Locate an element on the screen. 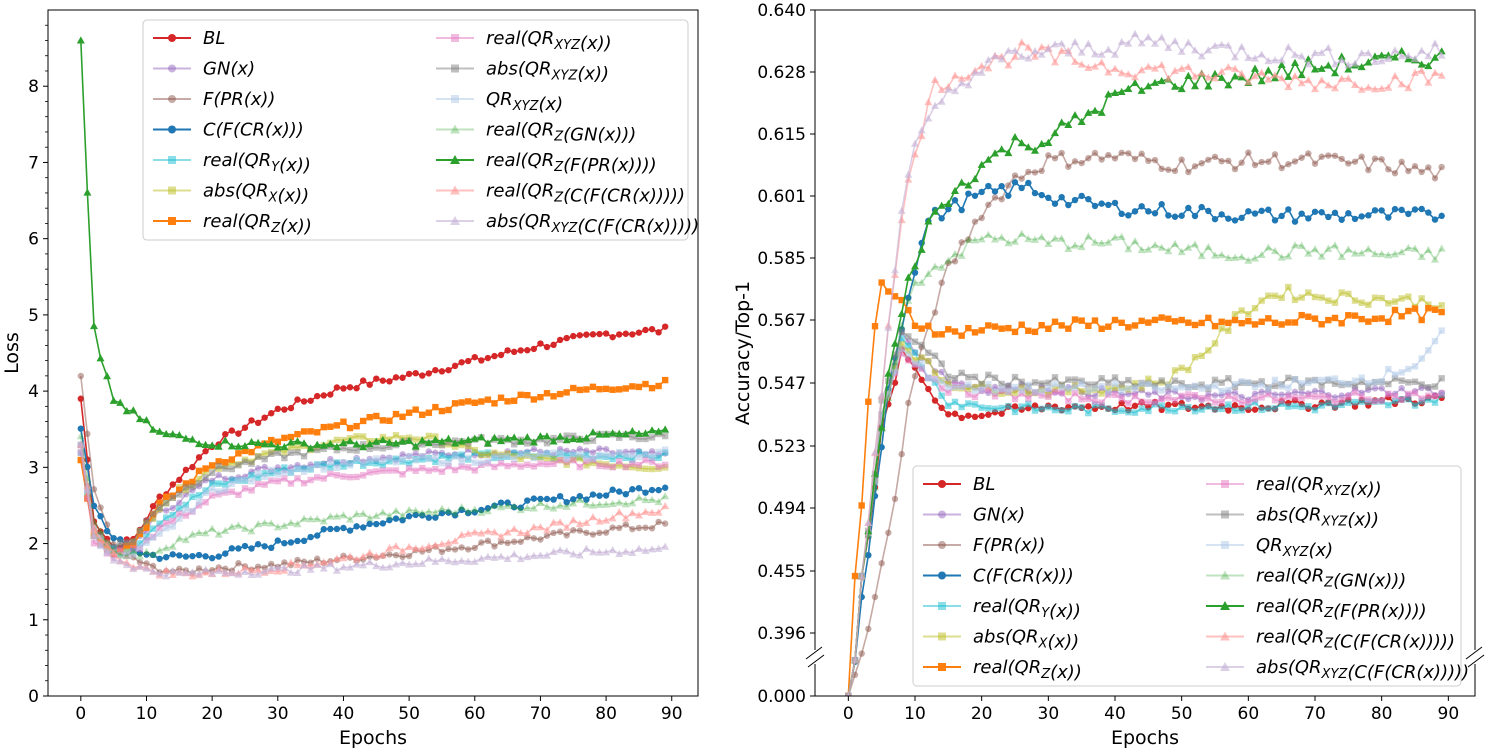 The width and height of the screenshot is (1495, 750). legend-item-real-qr-xyz-x: real(QRXYZ(x)) is located at coordinates (524, 41).